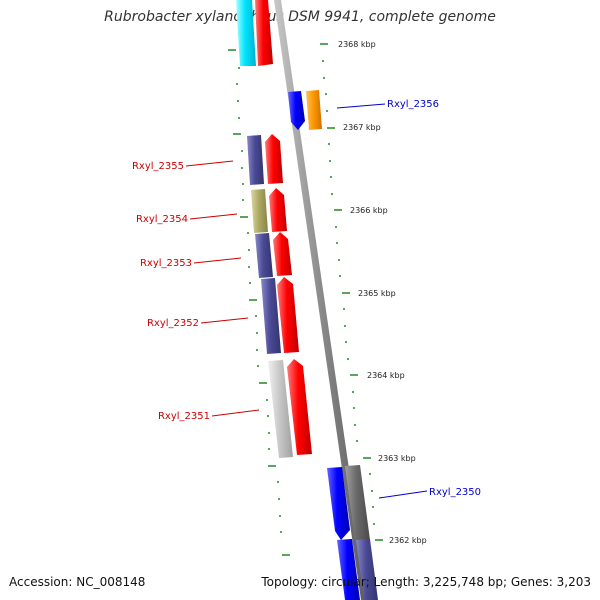 This screenshot has width=600, height=600. What do you see at coordinates (271, 316) in the screenshot?
I see `gene-feature-rxyl-2352-domain` at bounding box center [271, 316].